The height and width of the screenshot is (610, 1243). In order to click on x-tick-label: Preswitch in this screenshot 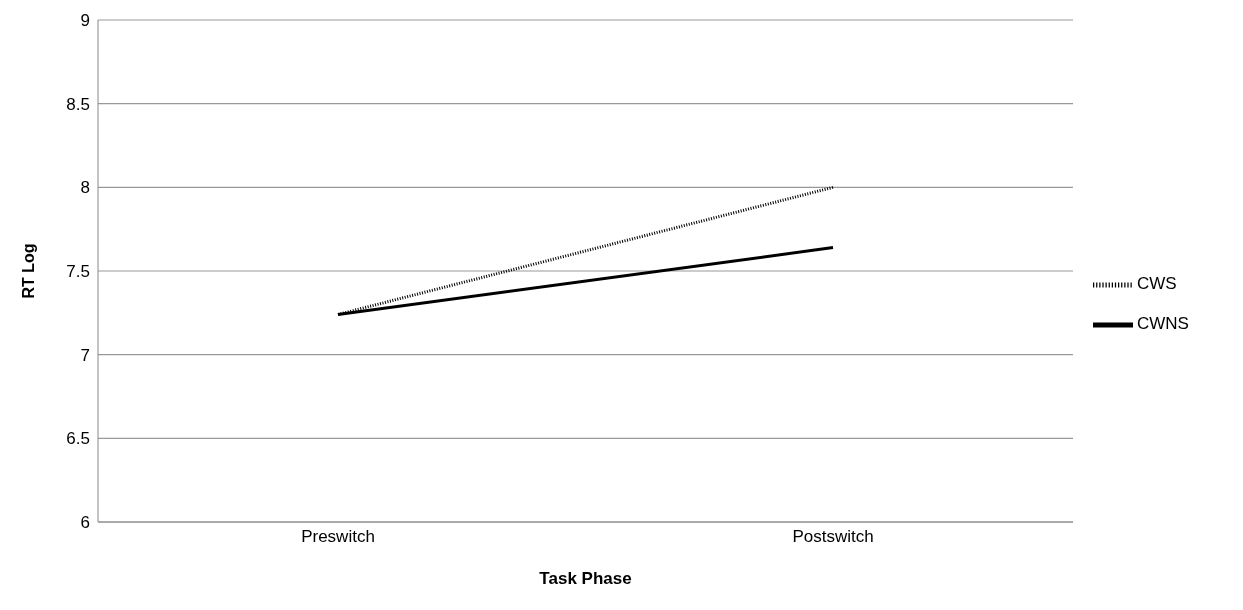, I will do `click(338, 537)`.